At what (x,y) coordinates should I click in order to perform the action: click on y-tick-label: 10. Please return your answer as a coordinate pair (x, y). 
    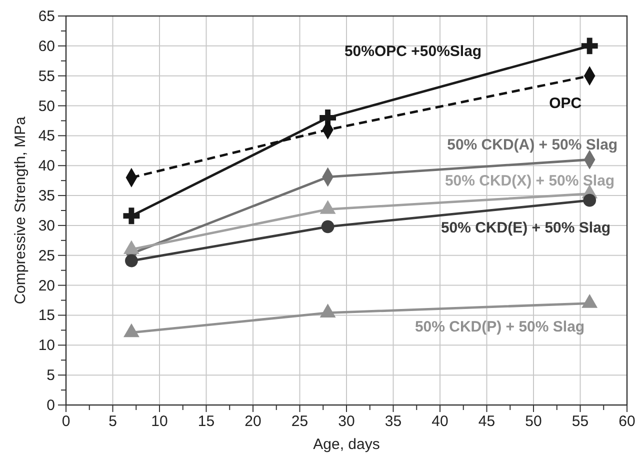
    Looking at the image, I should click on (46, 345).